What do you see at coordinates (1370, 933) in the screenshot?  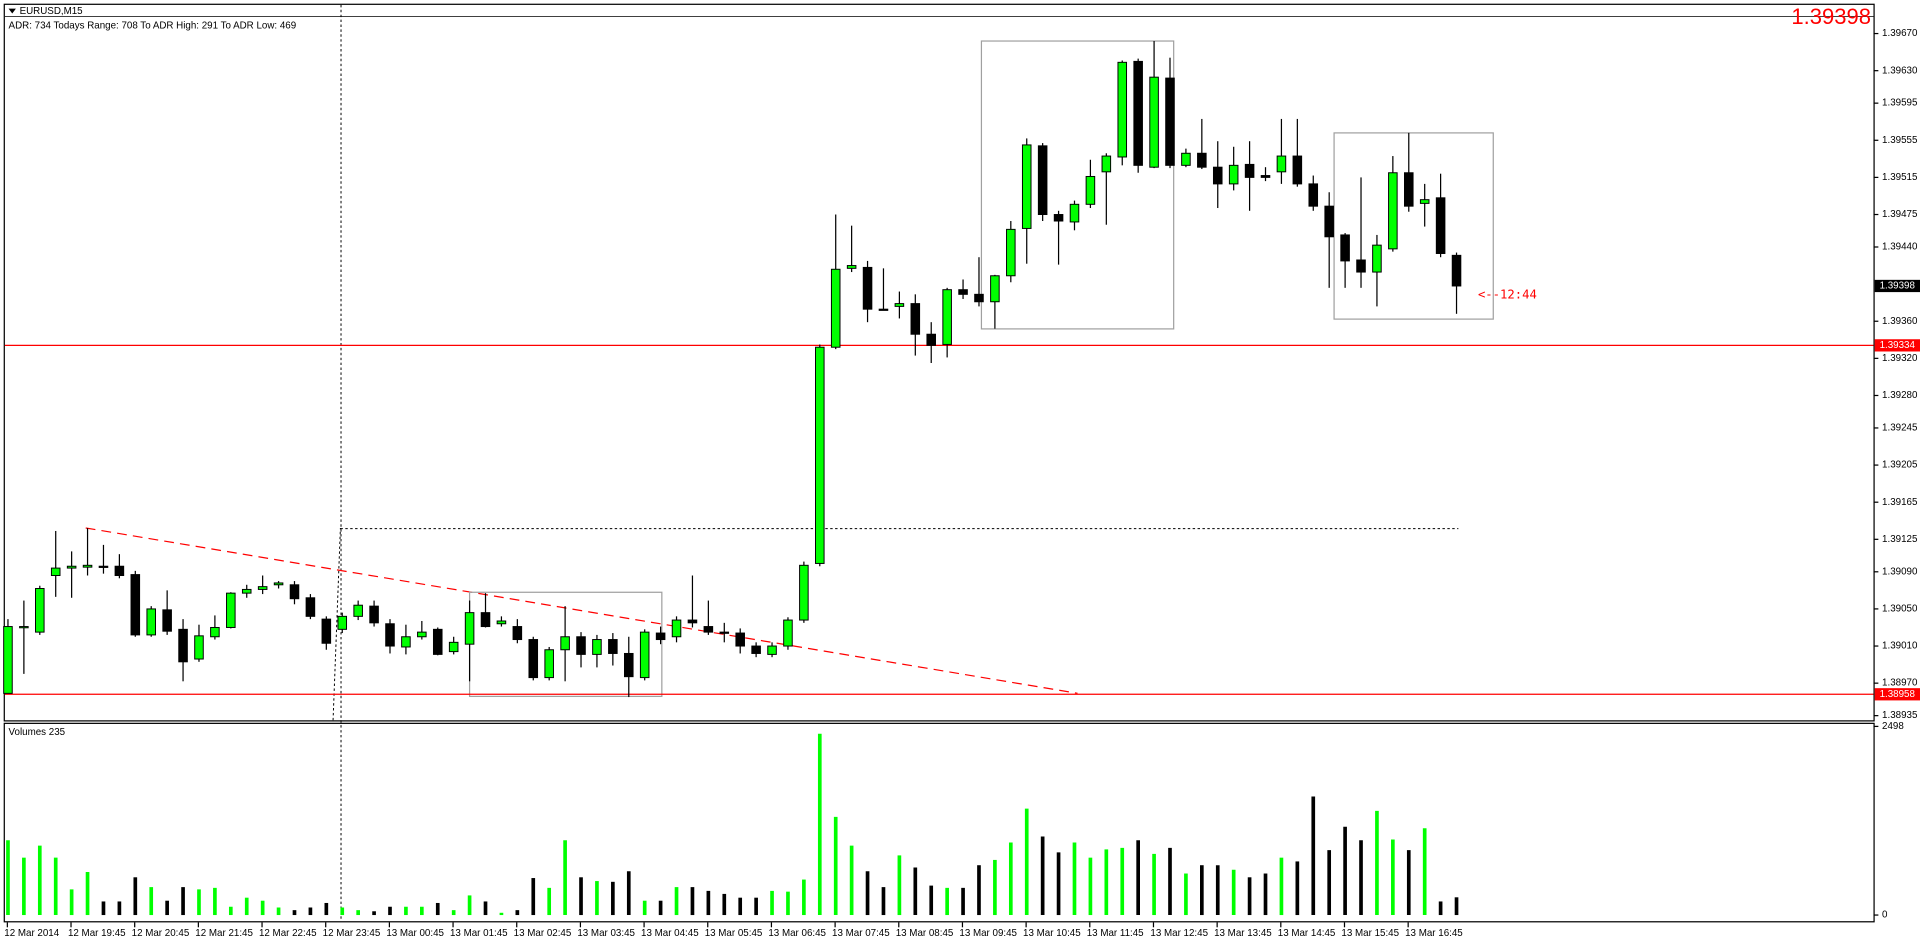 I see `x-tick-label: 13 Mar 15:45` at bounding box center [1370, 933].